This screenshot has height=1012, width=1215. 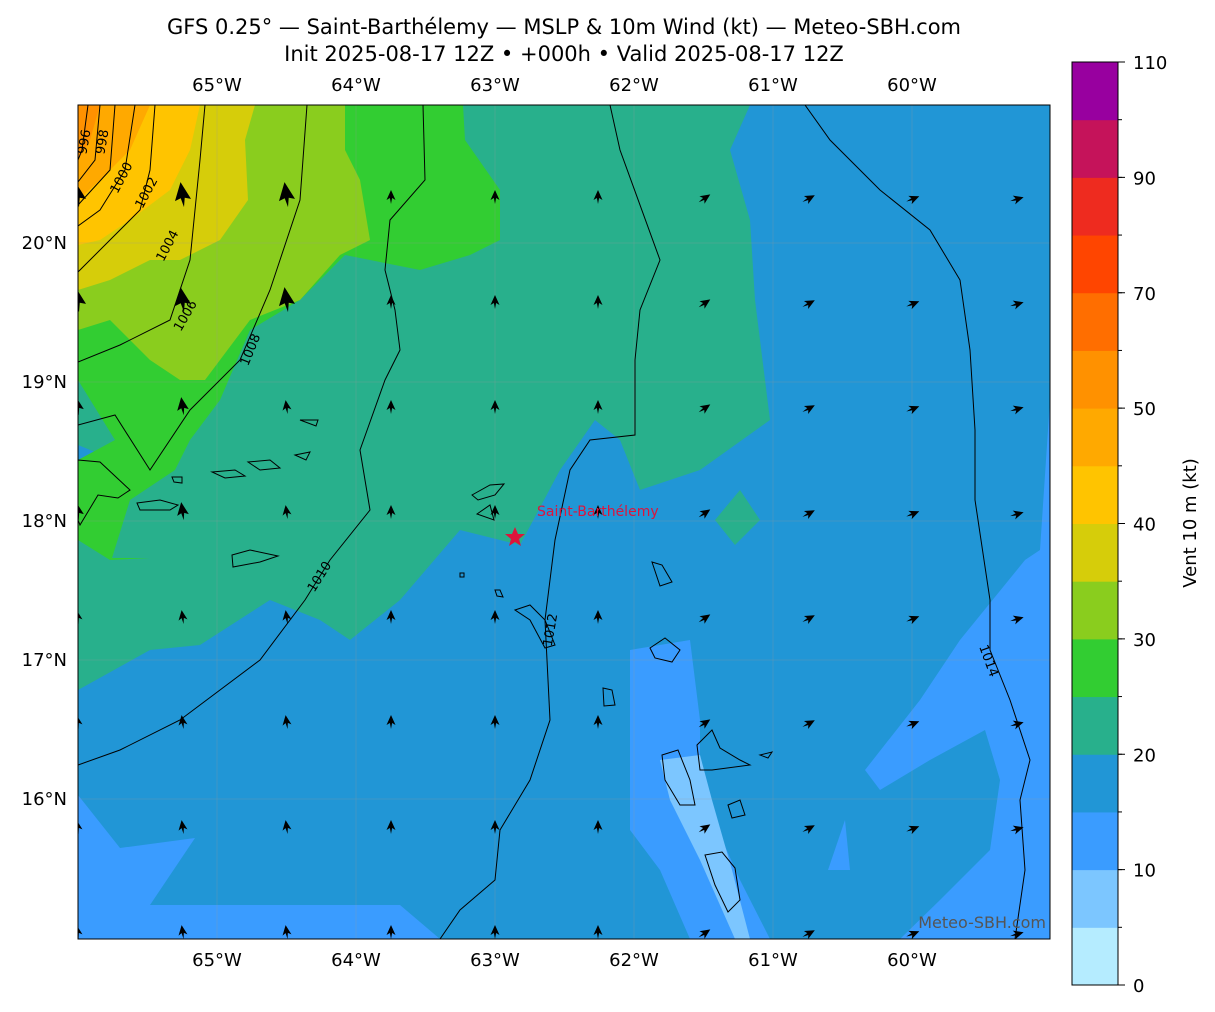 I want to click on location-marker, so click(x=515, y=536).